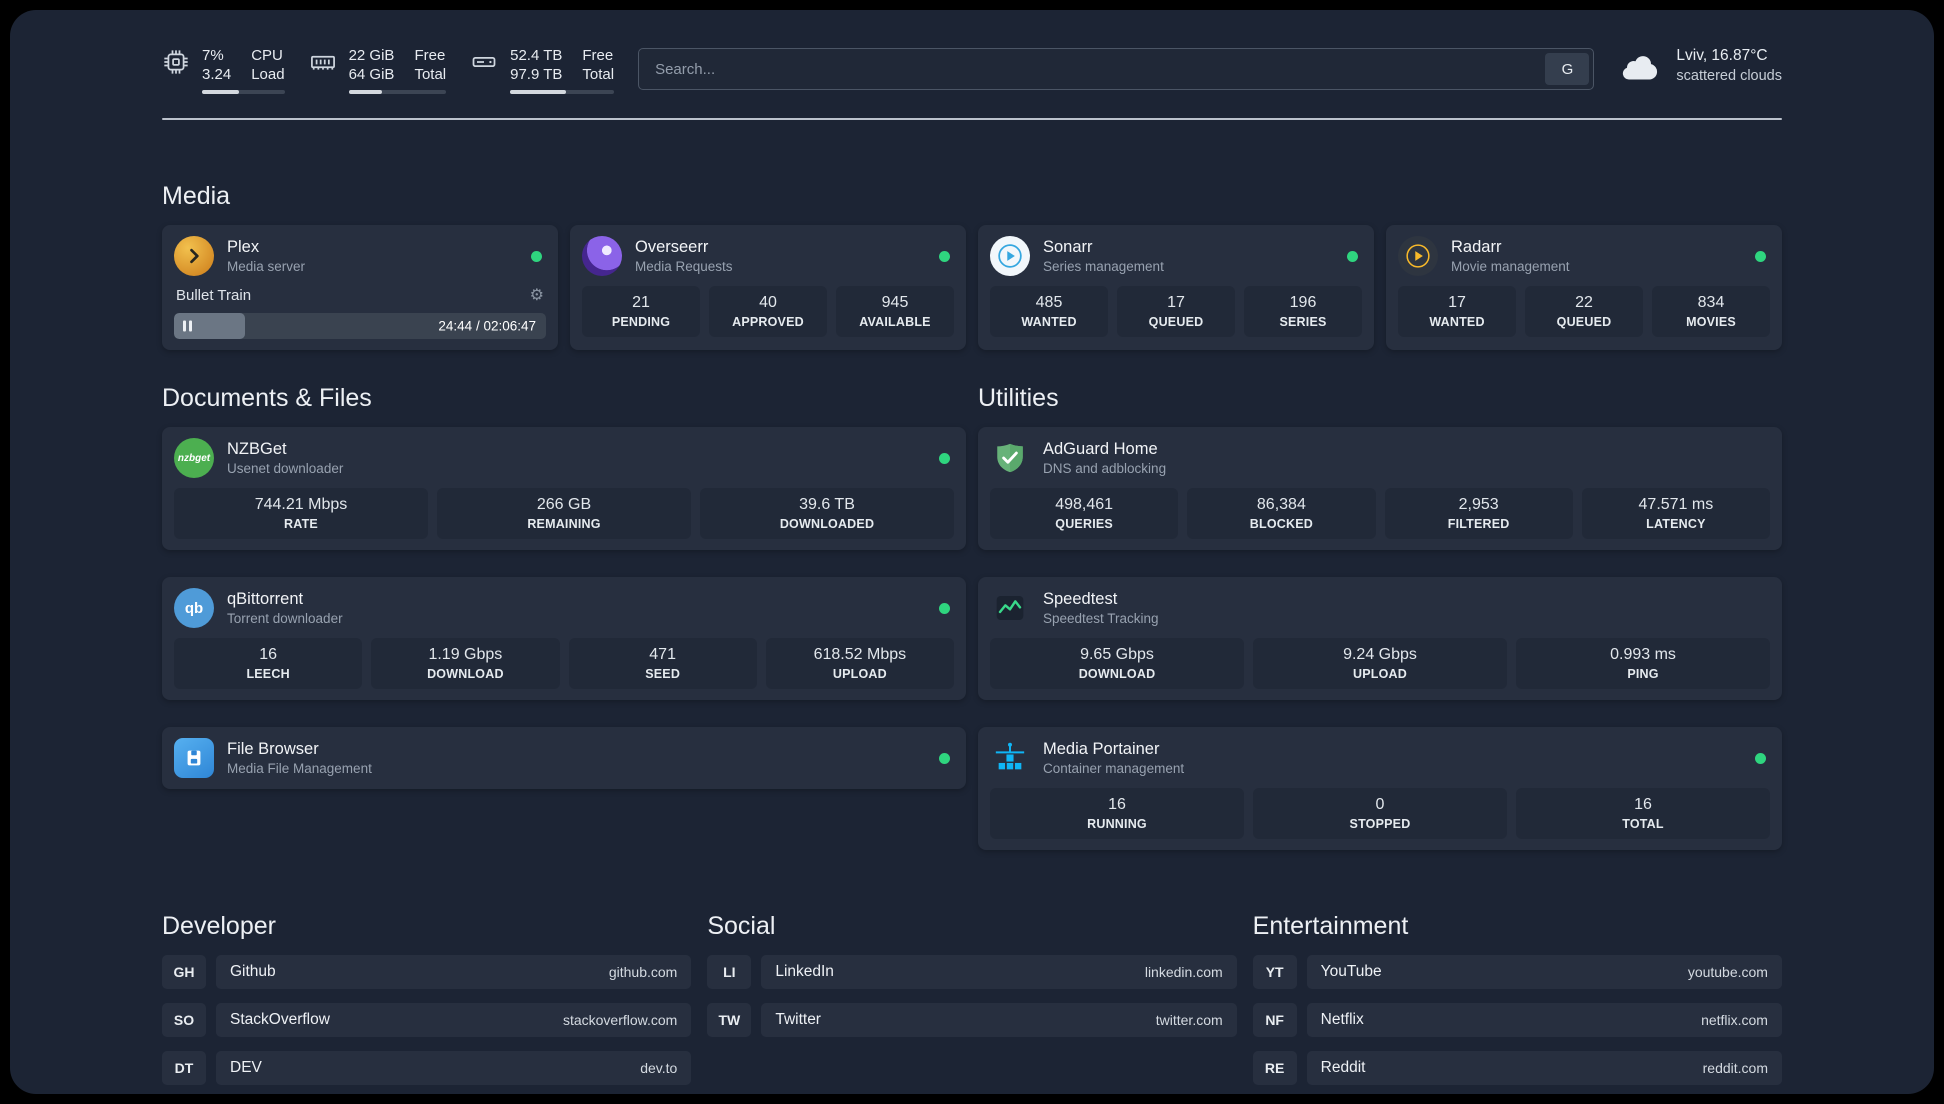 This screenshot has height=1104, width=1944. What do you see at coordinates (602, 256) in the screenshot?
I see `overseerr-icon` at bounding box center [602, 256].